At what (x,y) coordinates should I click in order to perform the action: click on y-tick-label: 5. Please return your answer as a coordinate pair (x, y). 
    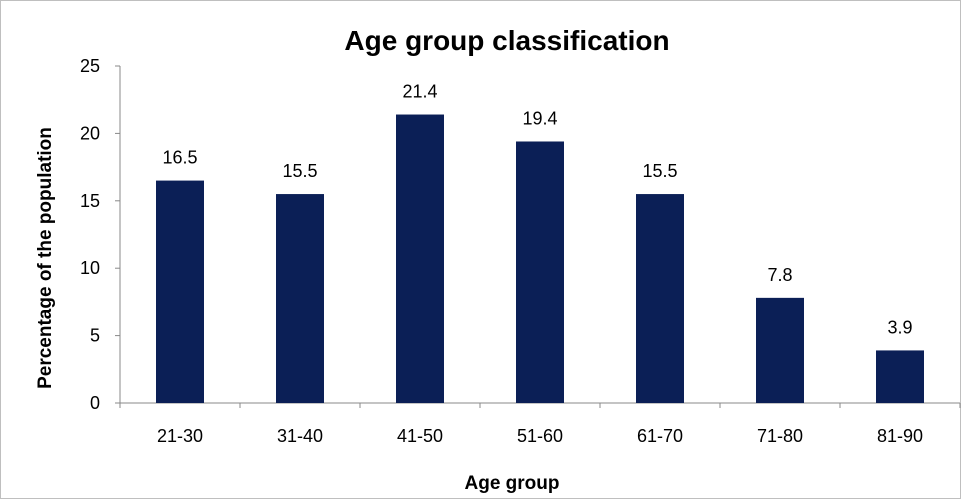
    Looking at the image, I should click on (95, 336).